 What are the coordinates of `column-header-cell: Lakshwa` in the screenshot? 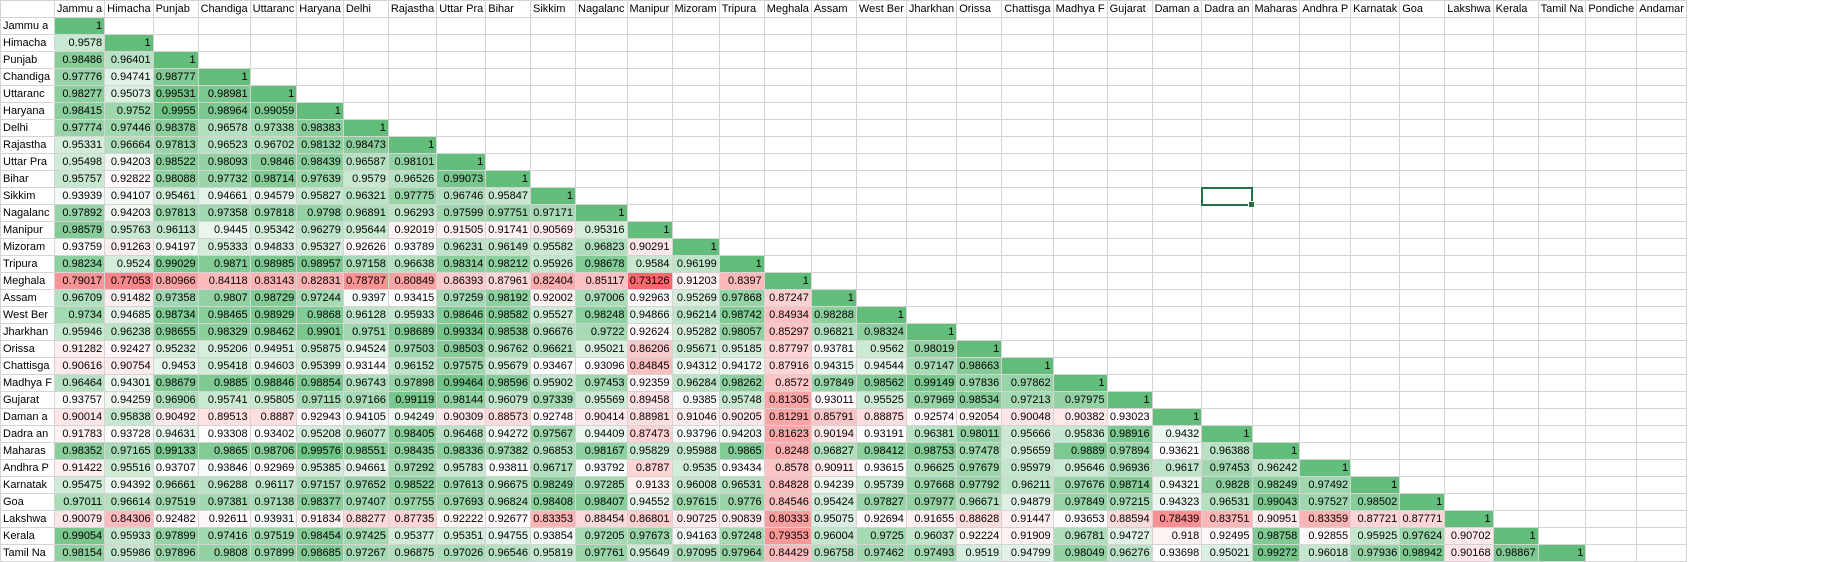 It's located at (1469, 9).